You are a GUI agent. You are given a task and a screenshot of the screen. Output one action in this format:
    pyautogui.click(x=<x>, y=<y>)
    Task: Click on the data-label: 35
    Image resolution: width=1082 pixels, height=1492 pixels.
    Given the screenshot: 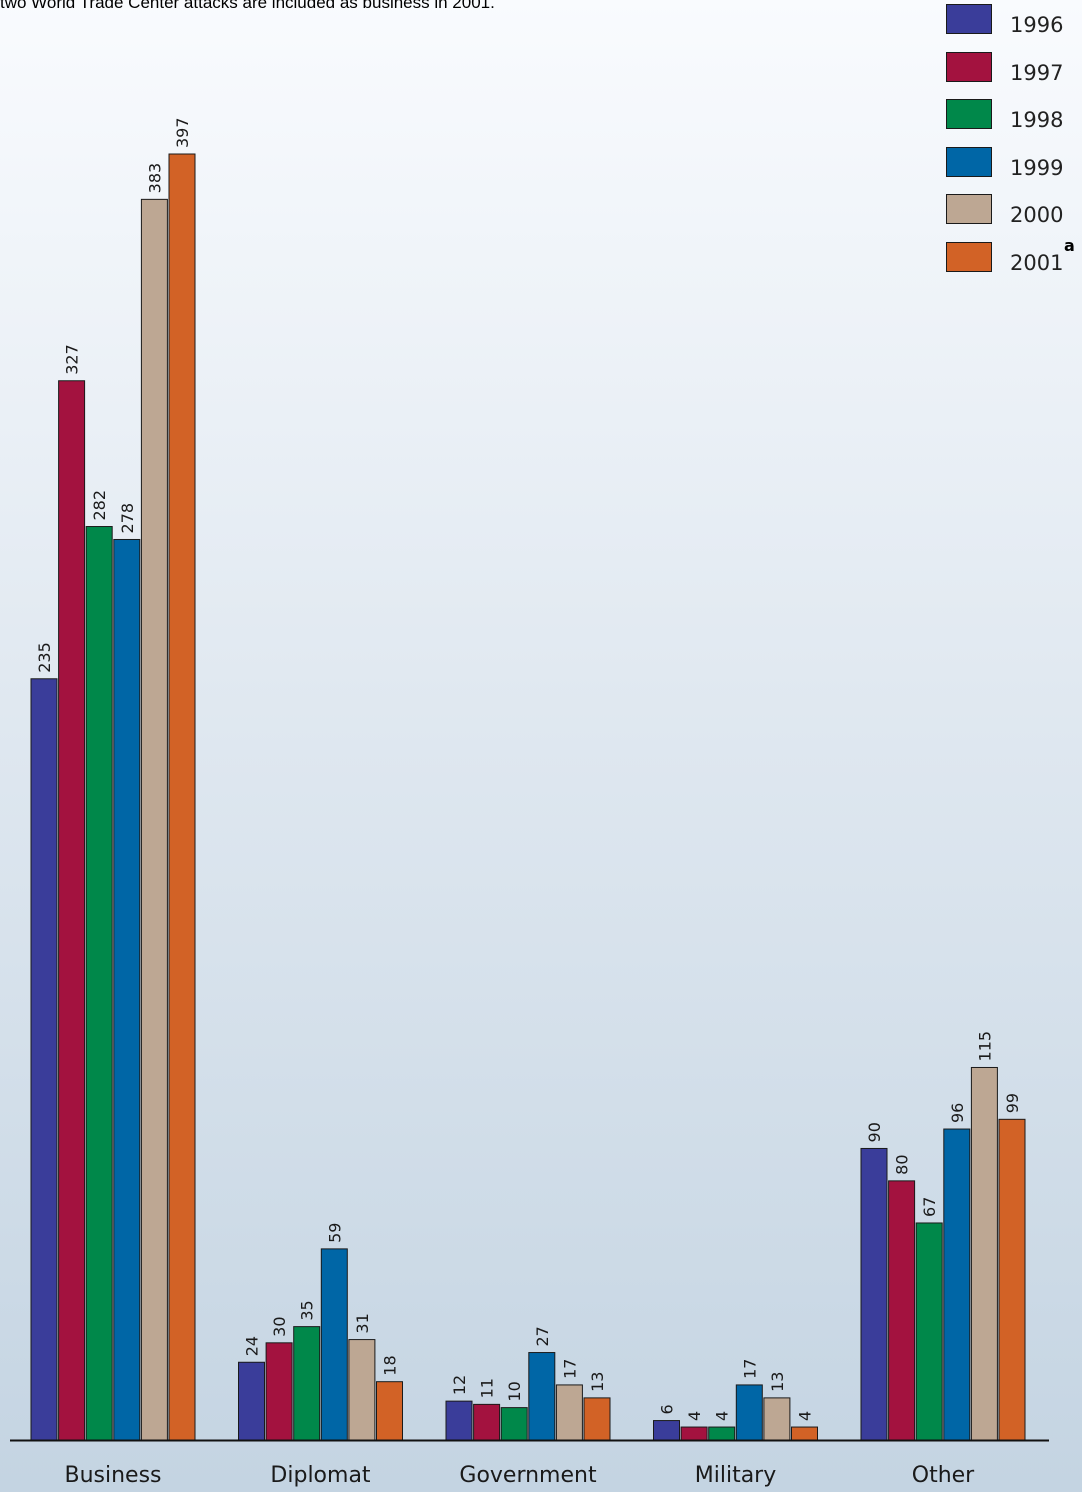 What is the action you would take?
    pyautogui.click(x=307, y=1310)
    